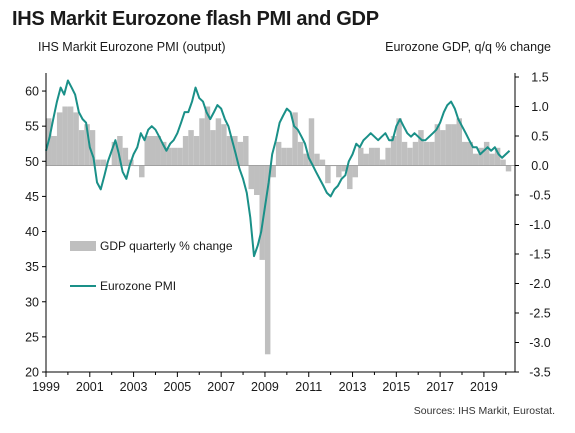  What do you see at coordinates (166, 246) in the screenshot?
I see `legend-gdp-label: GDP quarterly % change` at bounding box center [166, 246].